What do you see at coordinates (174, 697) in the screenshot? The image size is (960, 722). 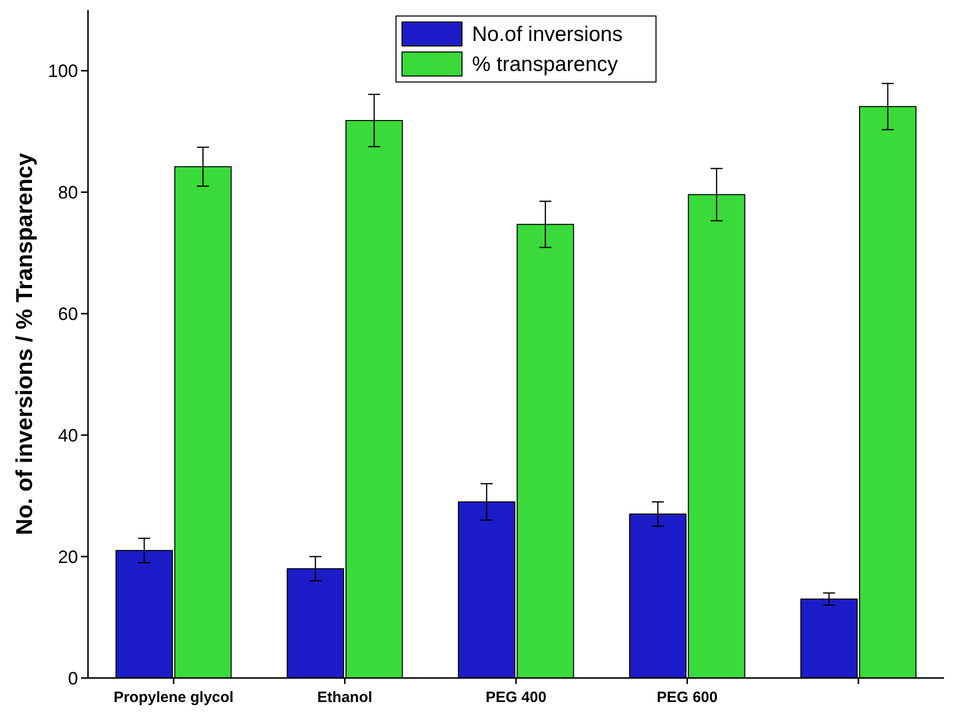 I see `x-tick-label: Propylene glycol` at bounding box center [174, 697].